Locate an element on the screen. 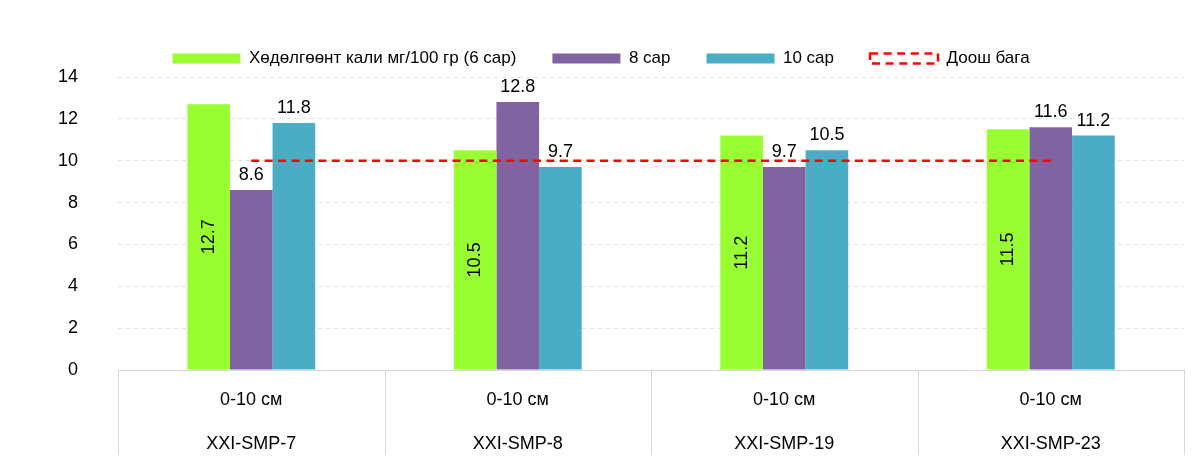 The height and width of the screenshot is (463, 1202). y-tick-label: 4 is located at coordinates (73, 285).